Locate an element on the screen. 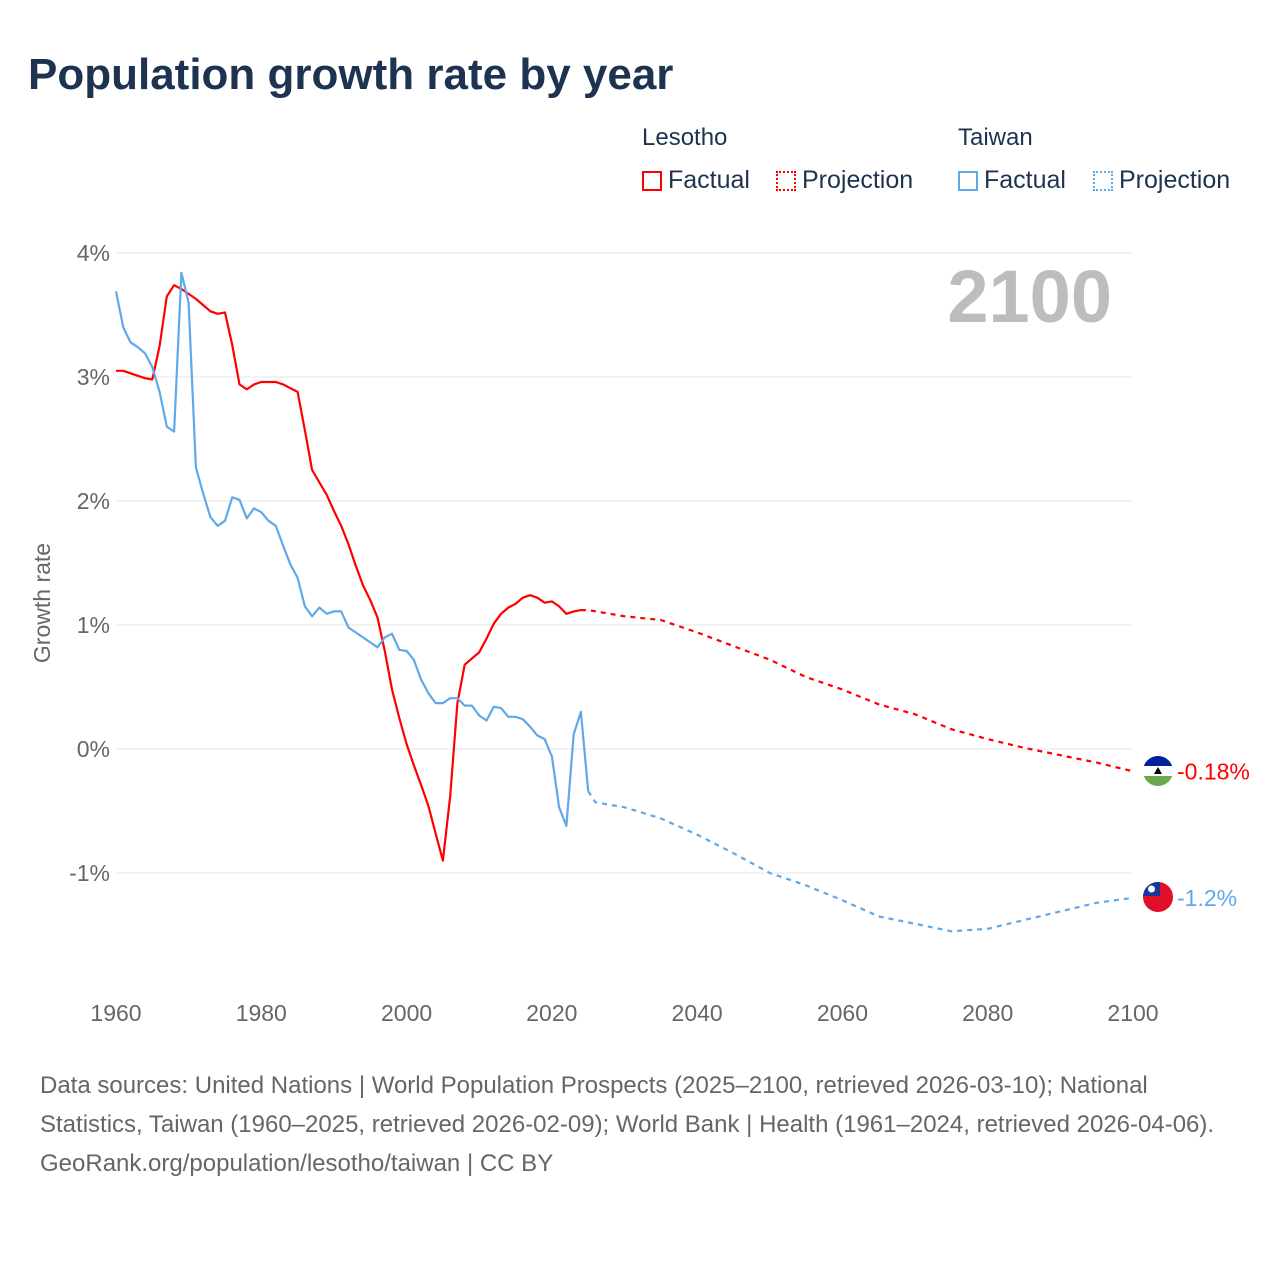 This screenshot has height=1280, width=1280. x-tick-label: 1980 is located at coordinates (261, 1013).